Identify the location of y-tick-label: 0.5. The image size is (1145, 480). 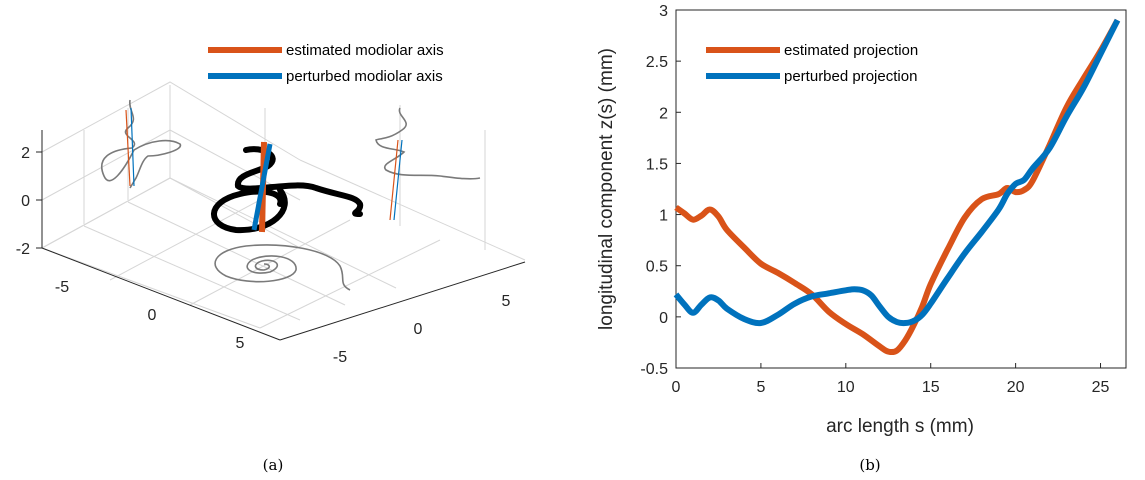
(657, 267).